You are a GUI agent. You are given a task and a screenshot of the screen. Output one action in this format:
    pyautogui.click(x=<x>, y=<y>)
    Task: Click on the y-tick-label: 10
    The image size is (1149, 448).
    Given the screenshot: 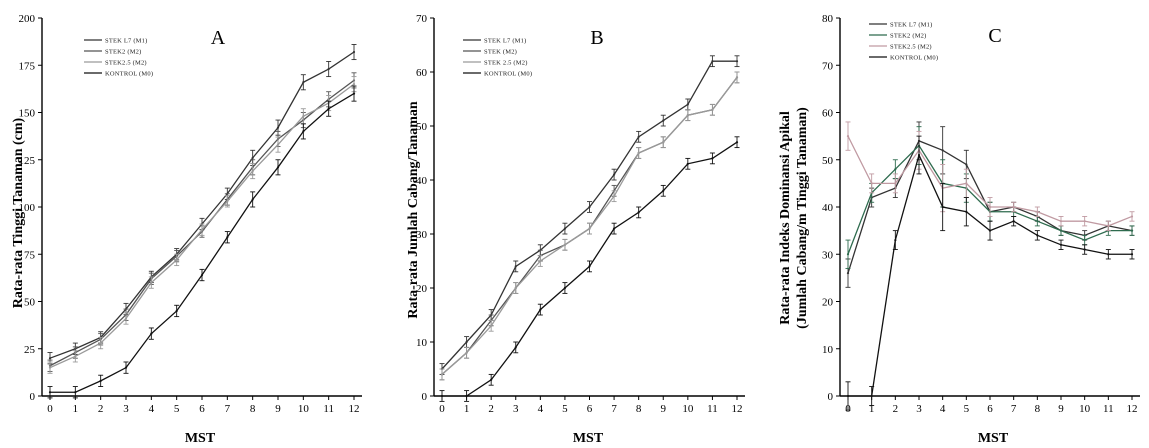 What is the action you would take?
    pyautogui.click(x=828, y=350)
    